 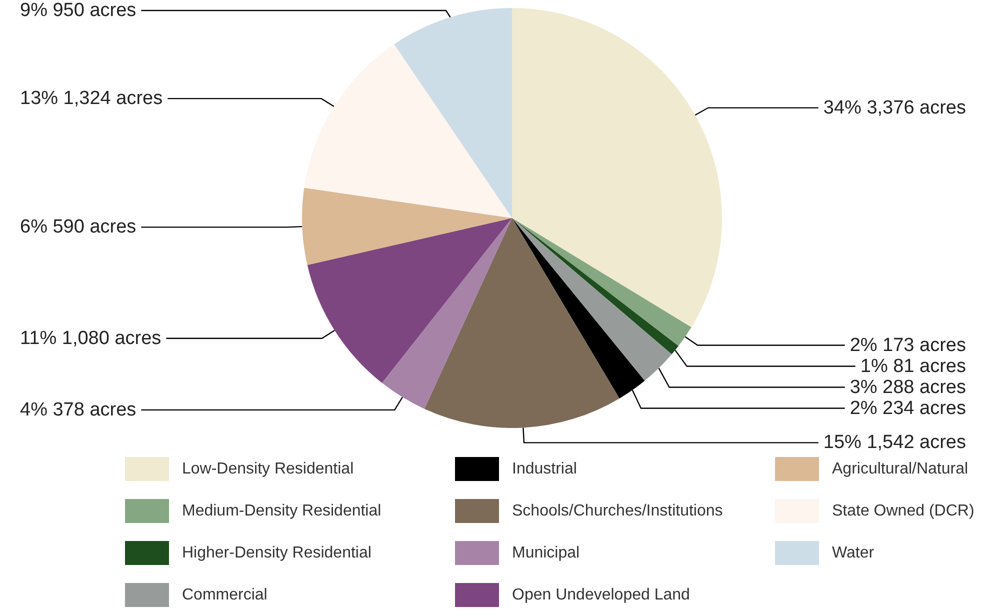 What do you see at coordinates (544, 469) in the screenshot?
I see `legend-label: Industrial` at bounding box center [544, 469].